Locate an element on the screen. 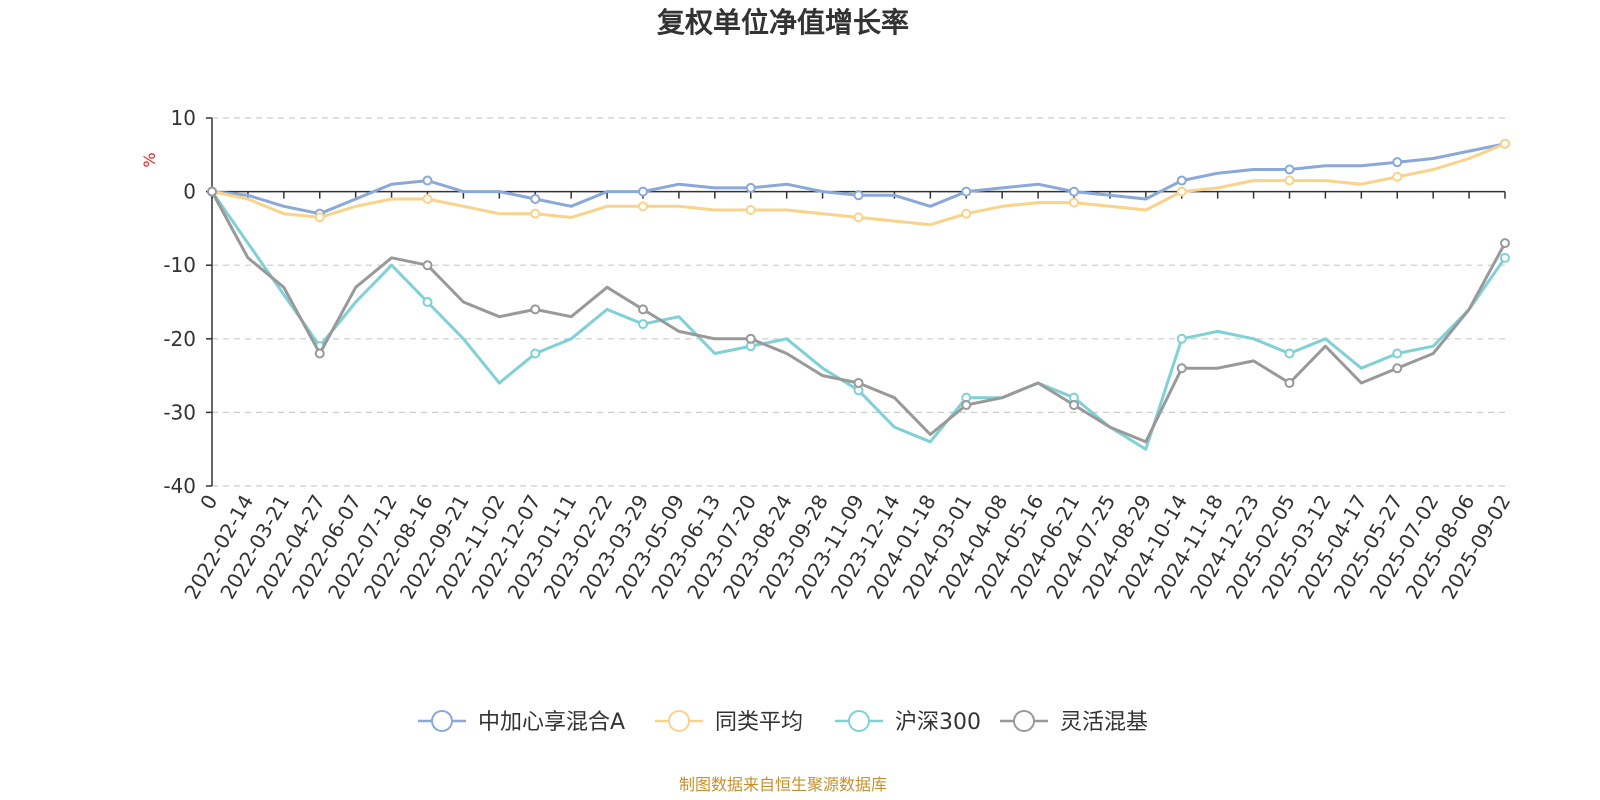  legend-label: 灵活混基 is located at coordinates (1104, 722).